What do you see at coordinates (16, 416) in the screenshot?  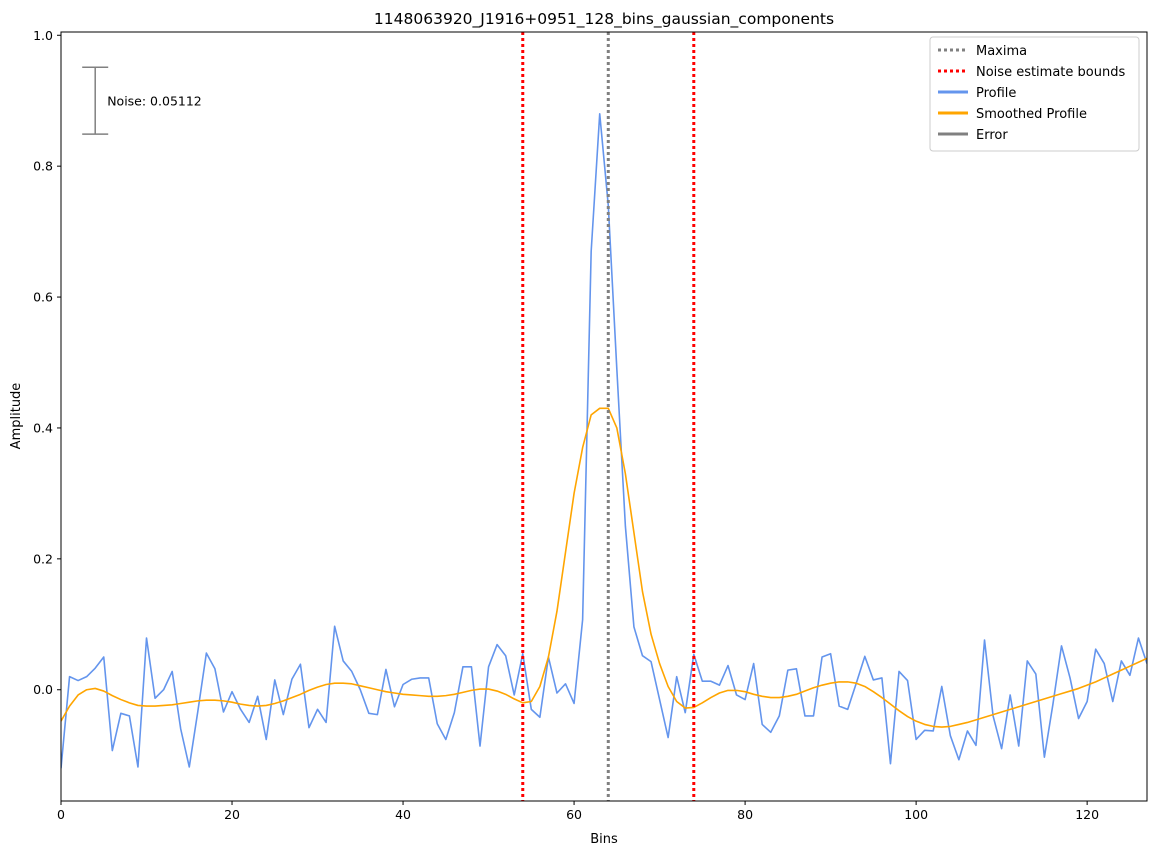 I see `y-axis-label: Amplitude` at bounding box center [16, 416].